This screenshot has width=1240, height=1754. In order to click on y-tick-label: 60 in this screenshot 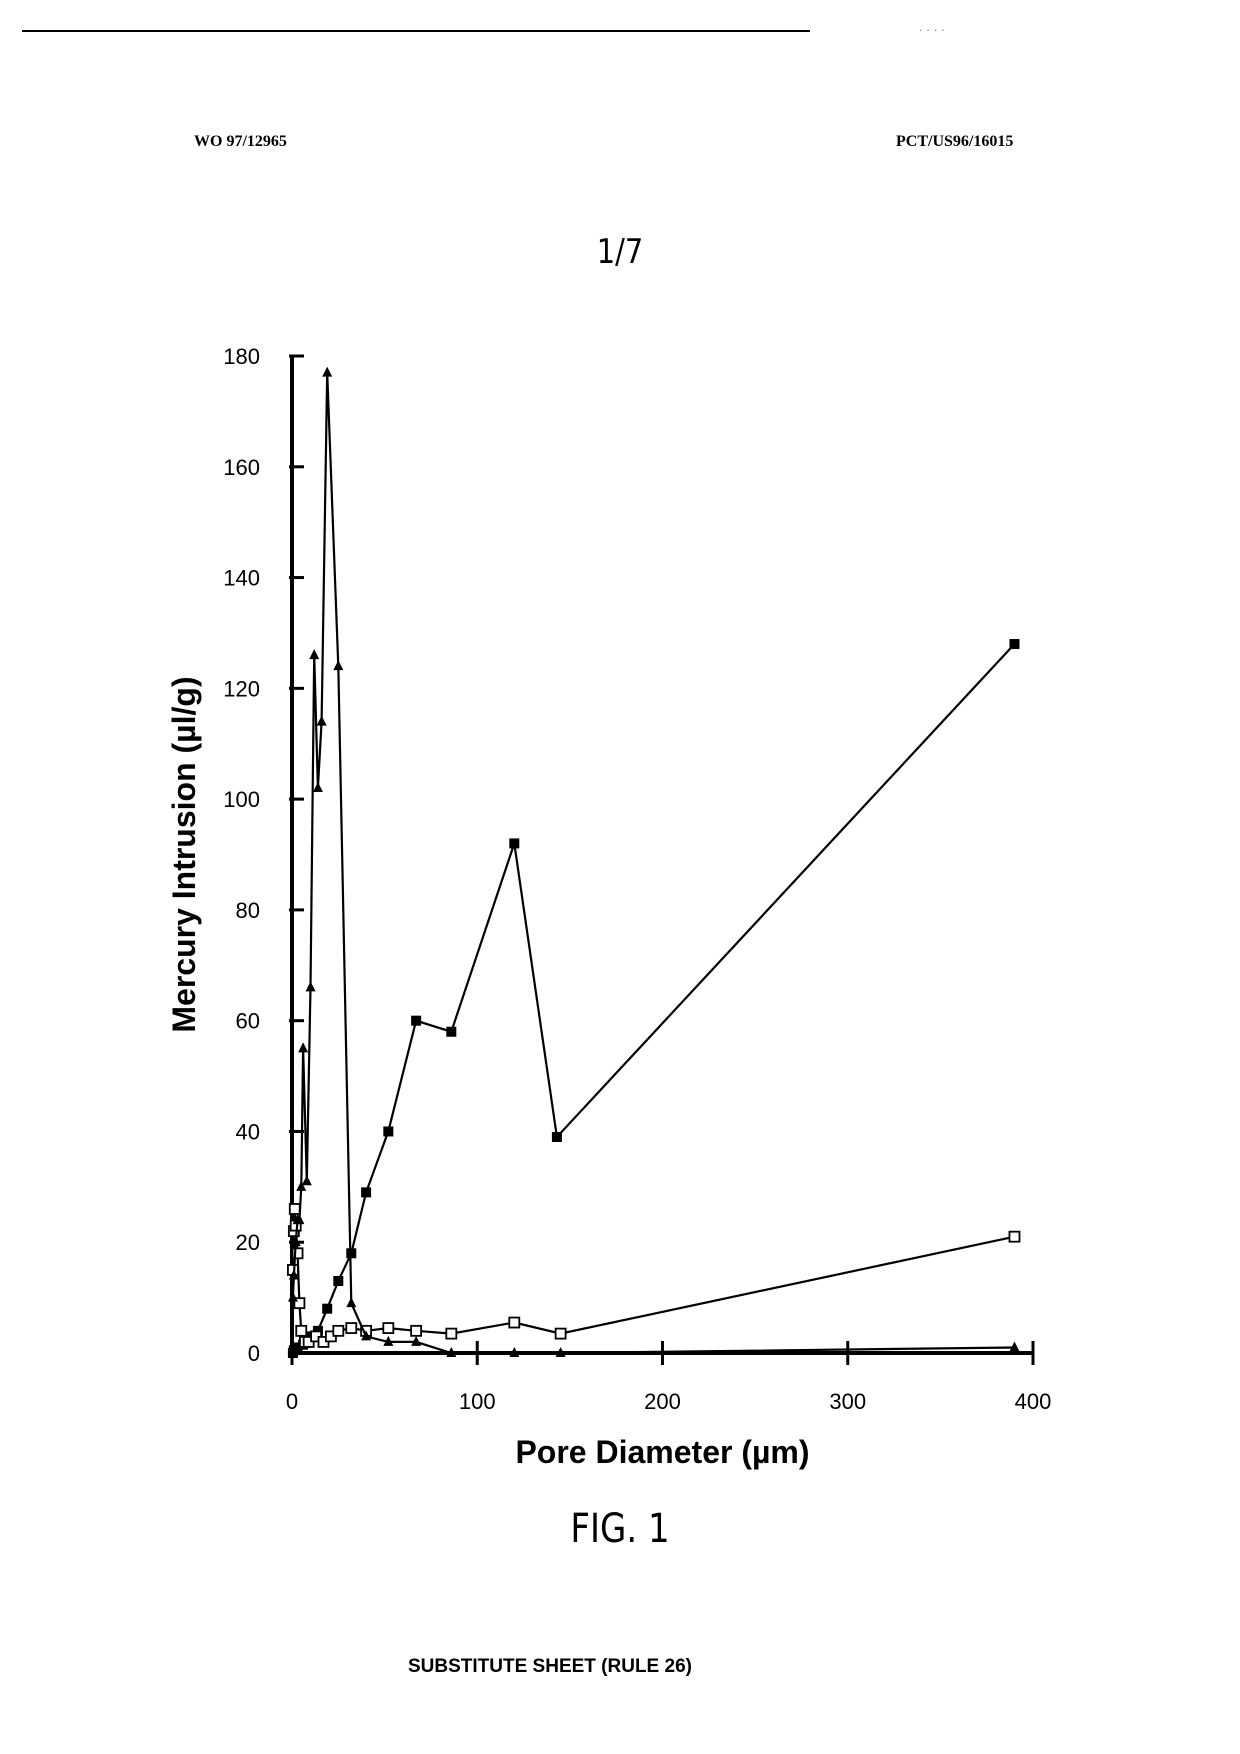, I will do `click(248, 1021)`.